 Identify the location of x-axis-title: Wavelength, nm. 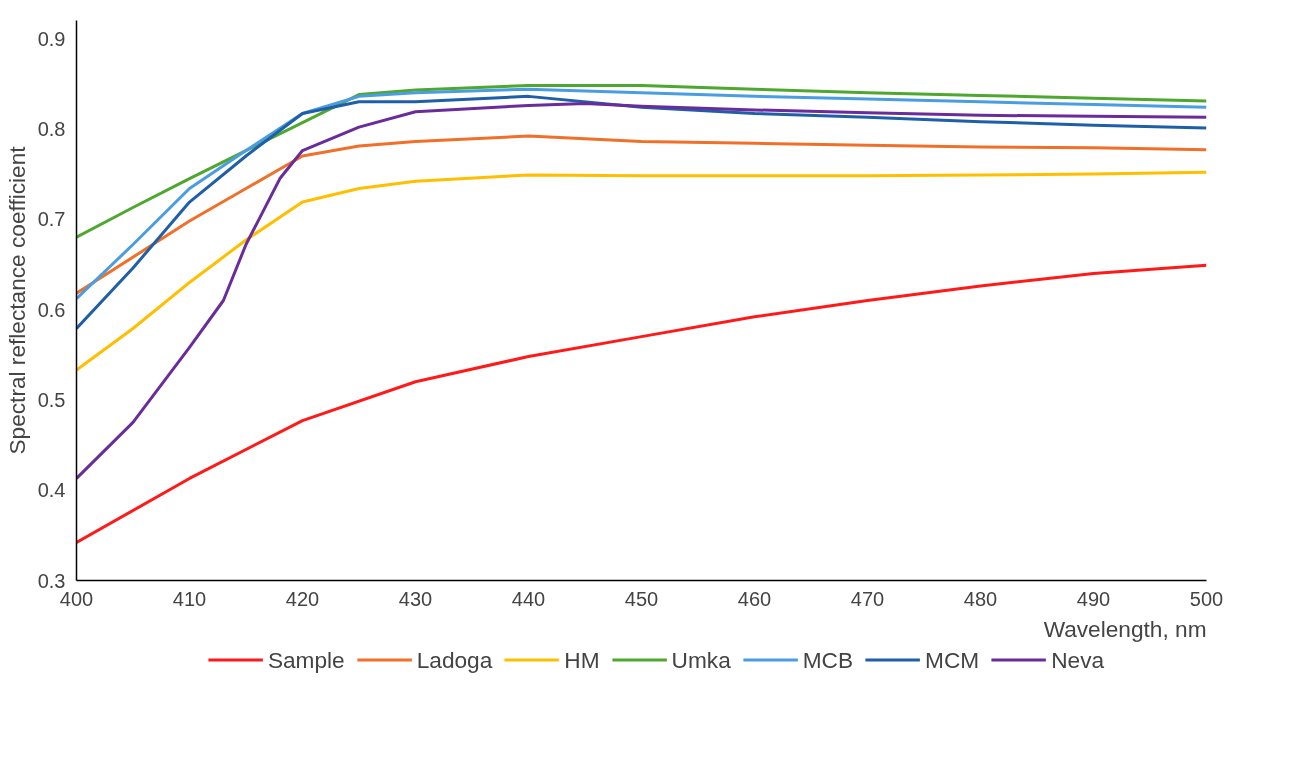
(1125, 628).